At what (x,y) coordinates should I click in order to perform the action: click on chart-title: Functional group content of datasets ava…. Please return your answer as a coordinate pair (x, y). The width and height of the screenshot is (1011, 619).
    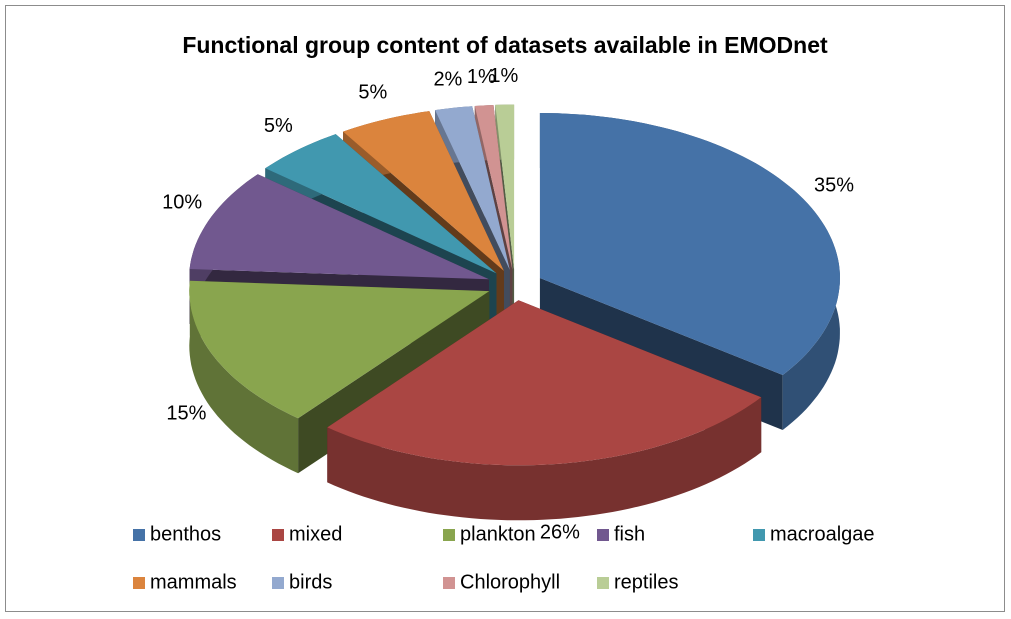
    Looking at the image, I should click on (505, 45).